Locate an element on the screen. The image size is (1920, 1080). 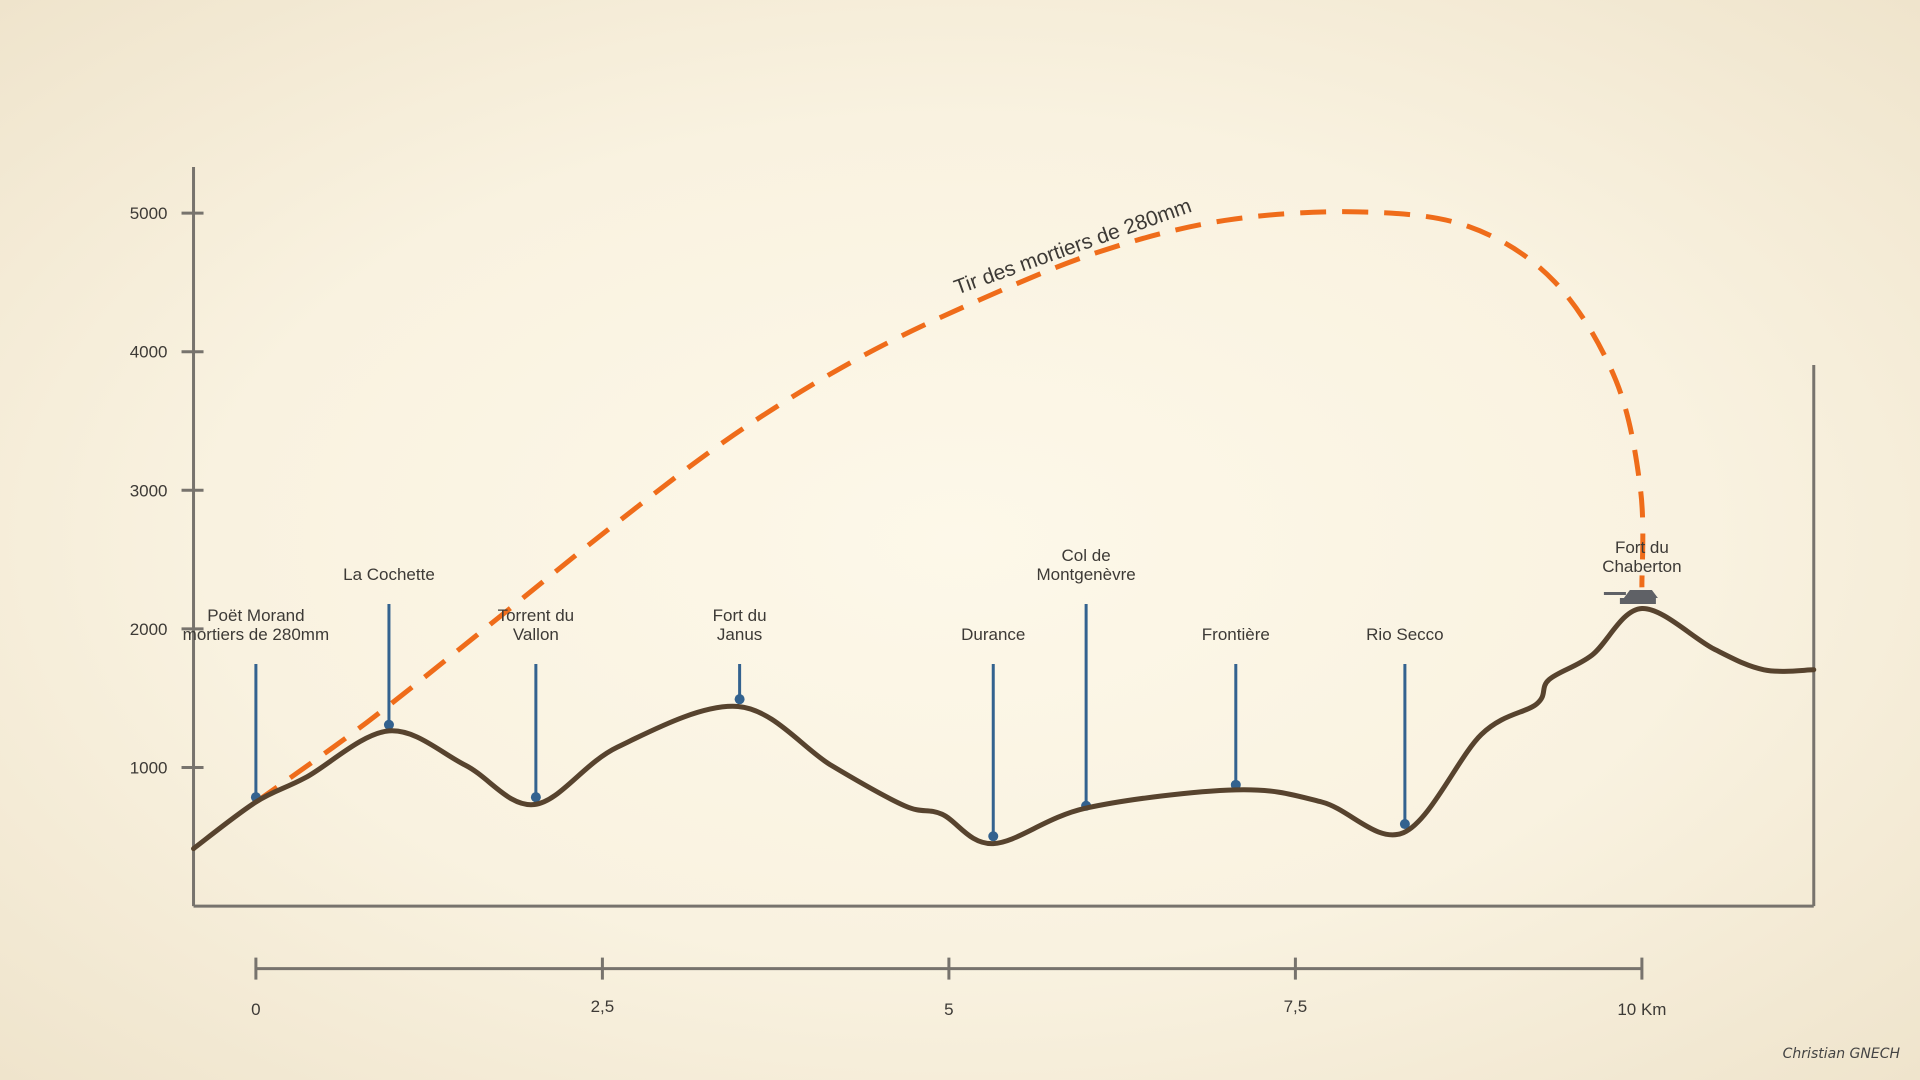
x-tick-label: 0 is located at coordinates (255, 1009).